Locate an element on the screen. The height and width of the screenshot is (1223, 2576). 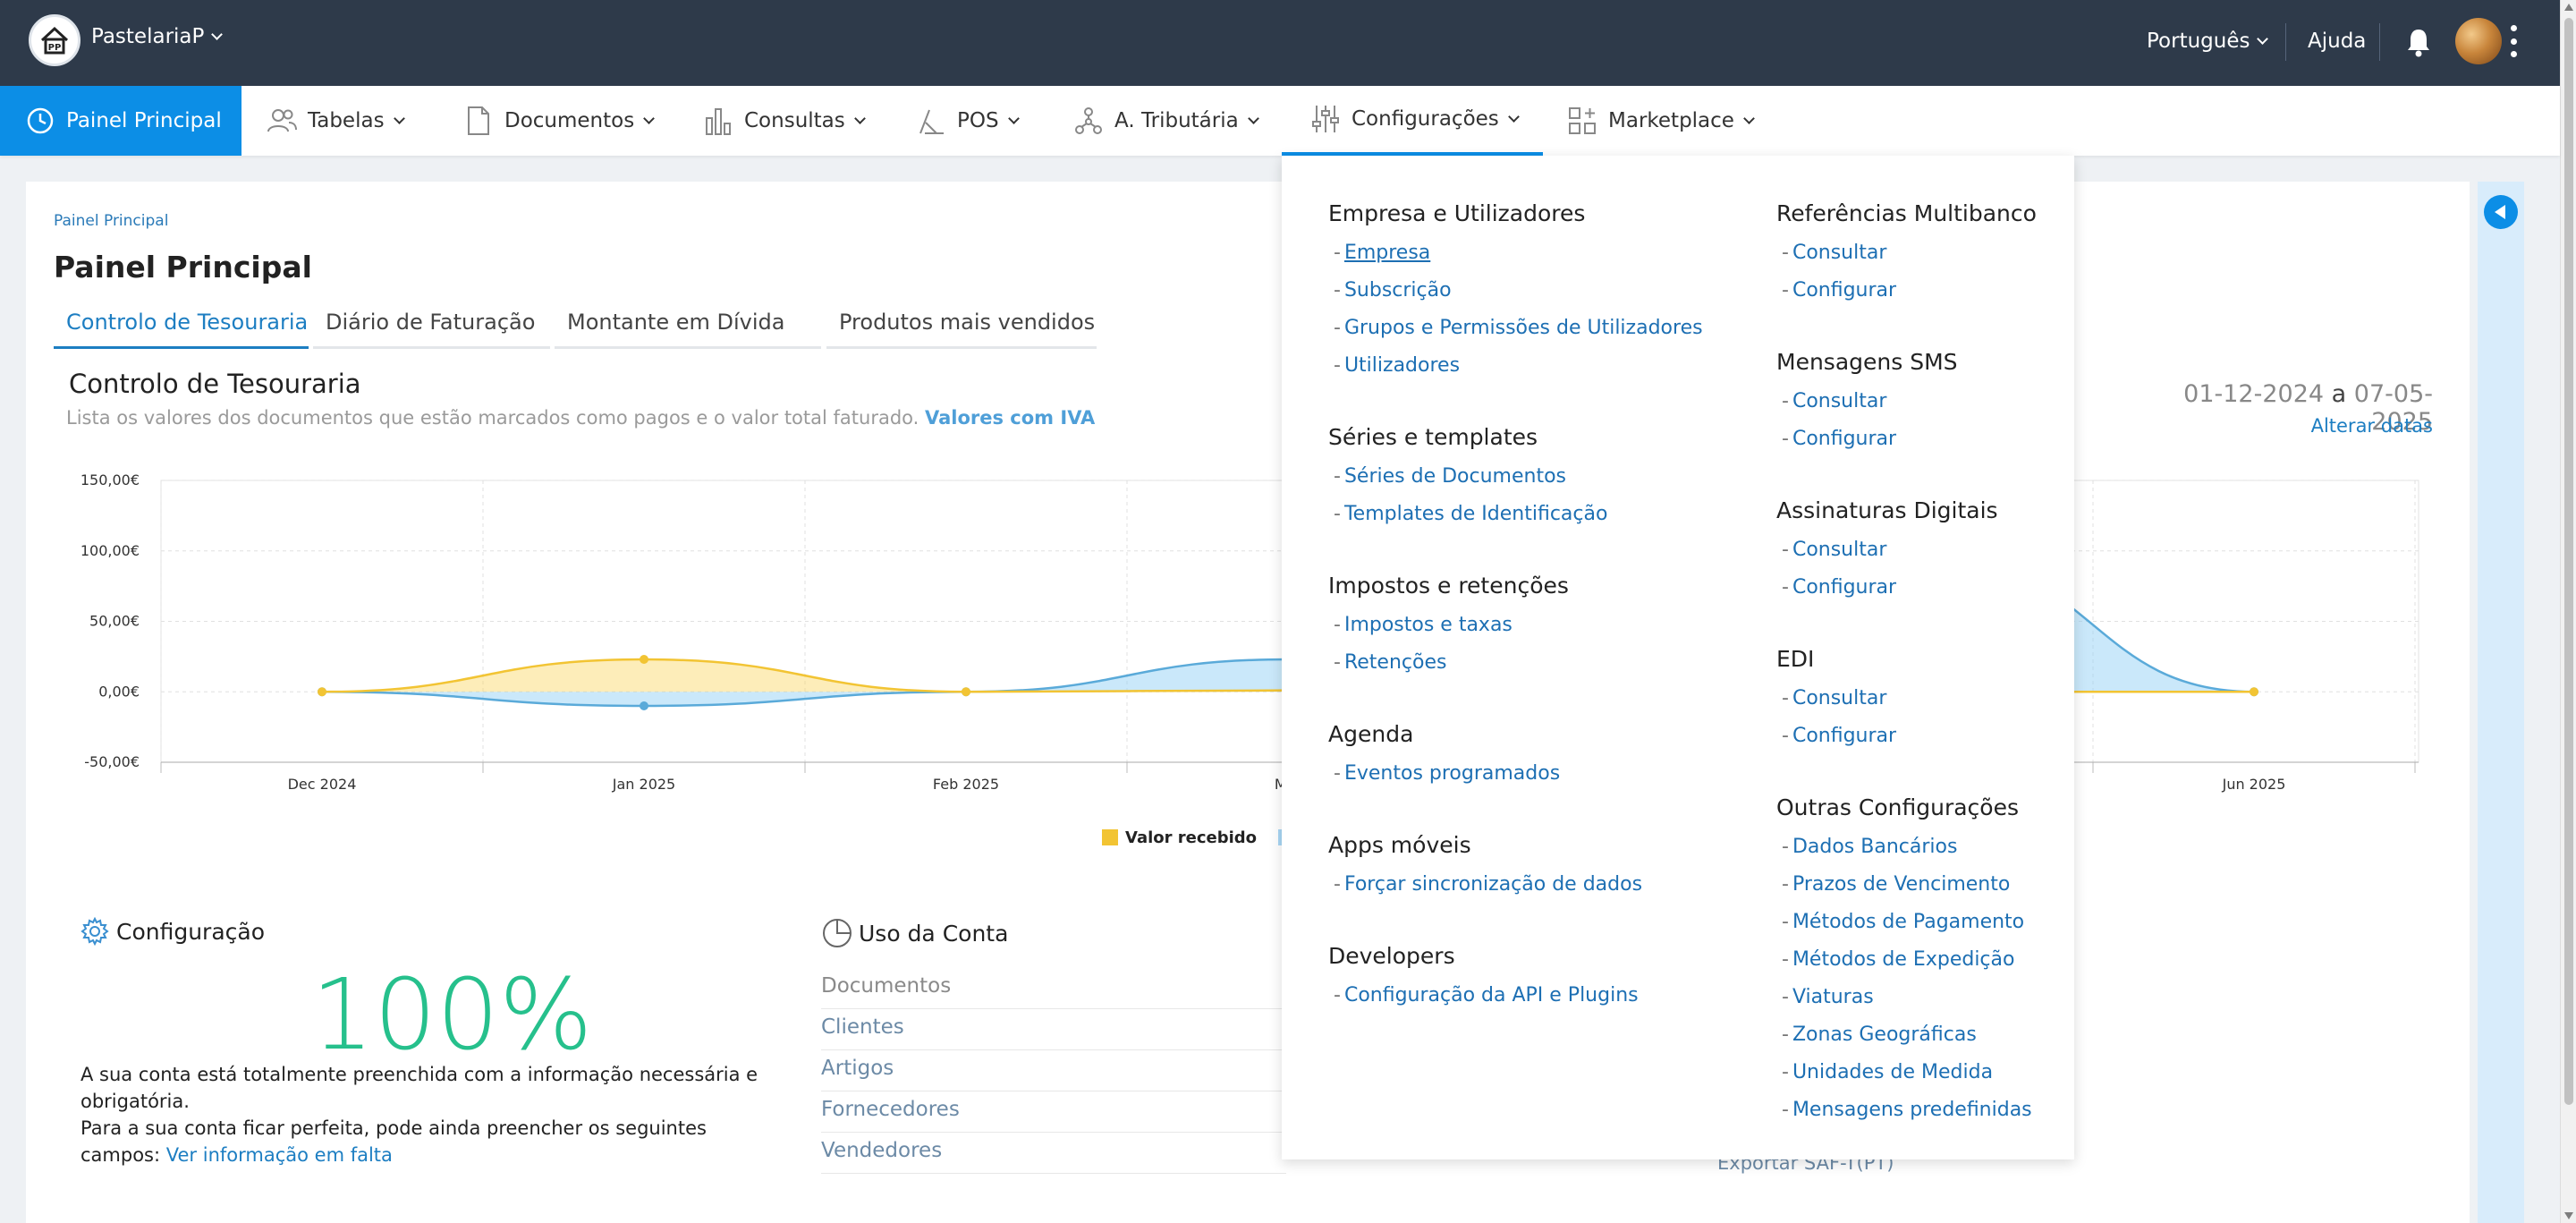
nav-tabelas: Tabelas is located at coordinates (336, 121).